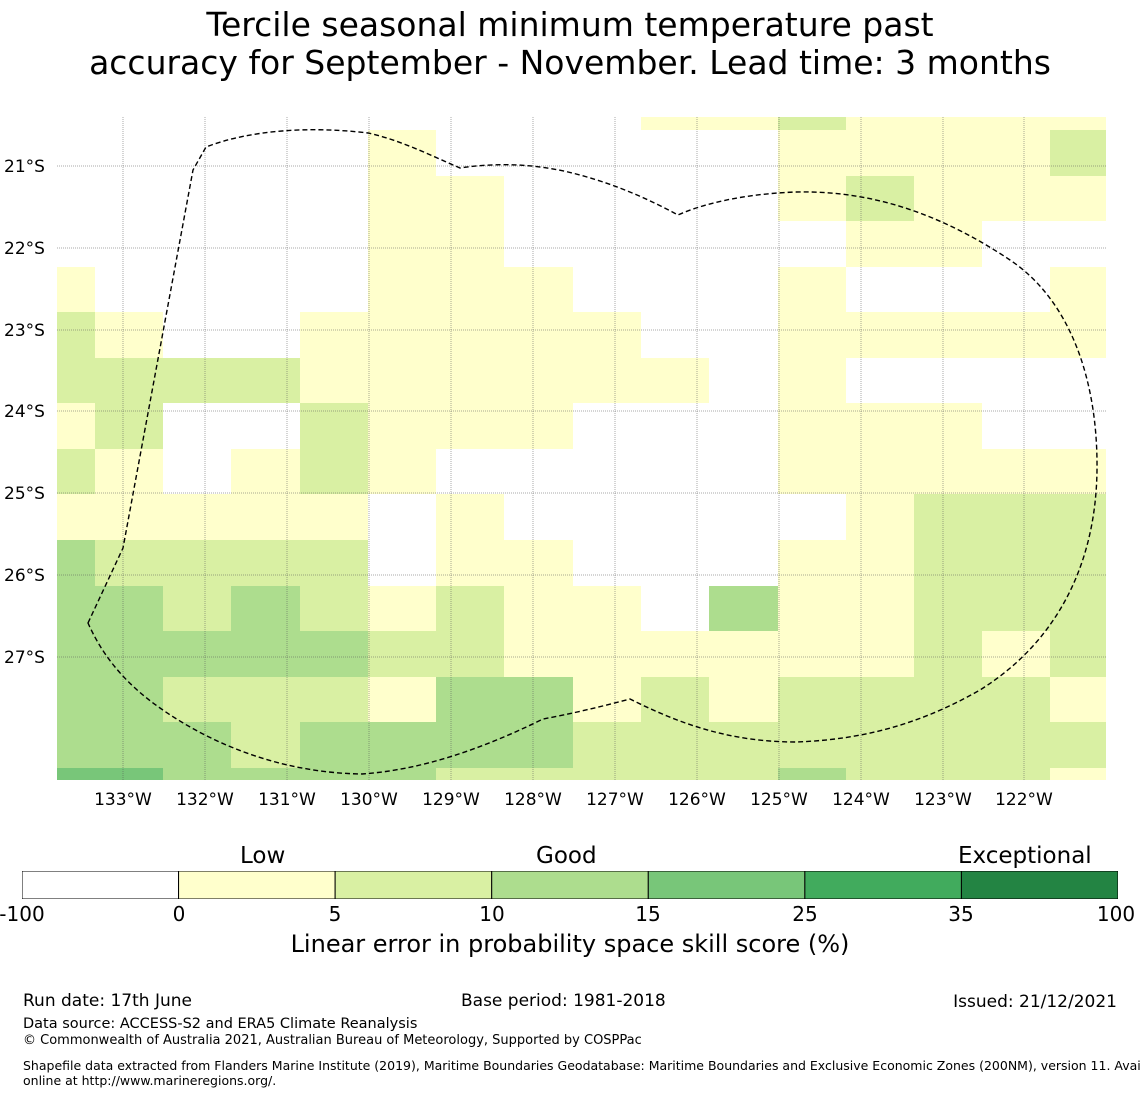  I want to click on base-period: Base period: 1981-2018, so click(563, 1001).